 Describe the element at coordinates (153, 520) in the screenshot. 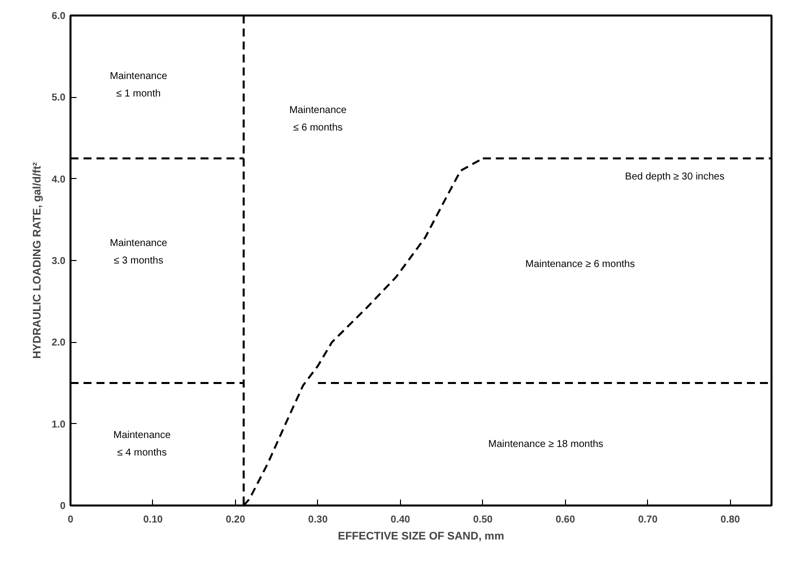

I see `x-tick-label: 0.10` at that location.